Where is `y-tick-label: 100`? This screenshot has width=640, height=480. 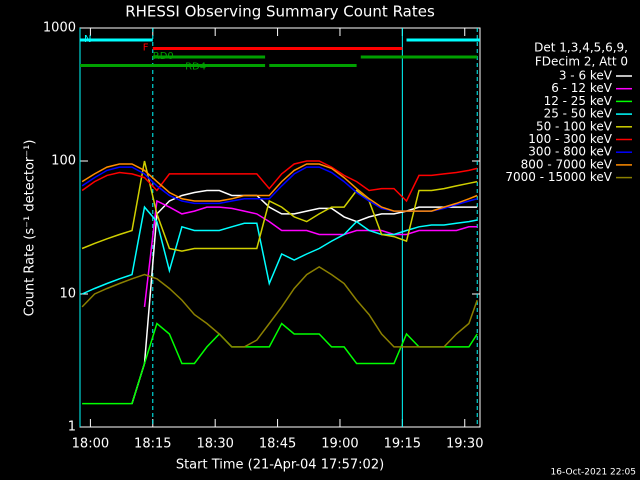 y-tick-label: 100 is located at coordinates (63, 161).